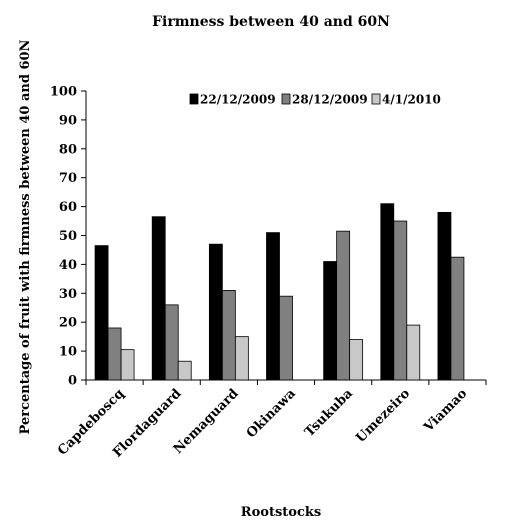 This screenshot has height=532, width=523. Describe the element at coordinates (68, 265) in the screenshot. I see `y-tick-label: 40` at that location.